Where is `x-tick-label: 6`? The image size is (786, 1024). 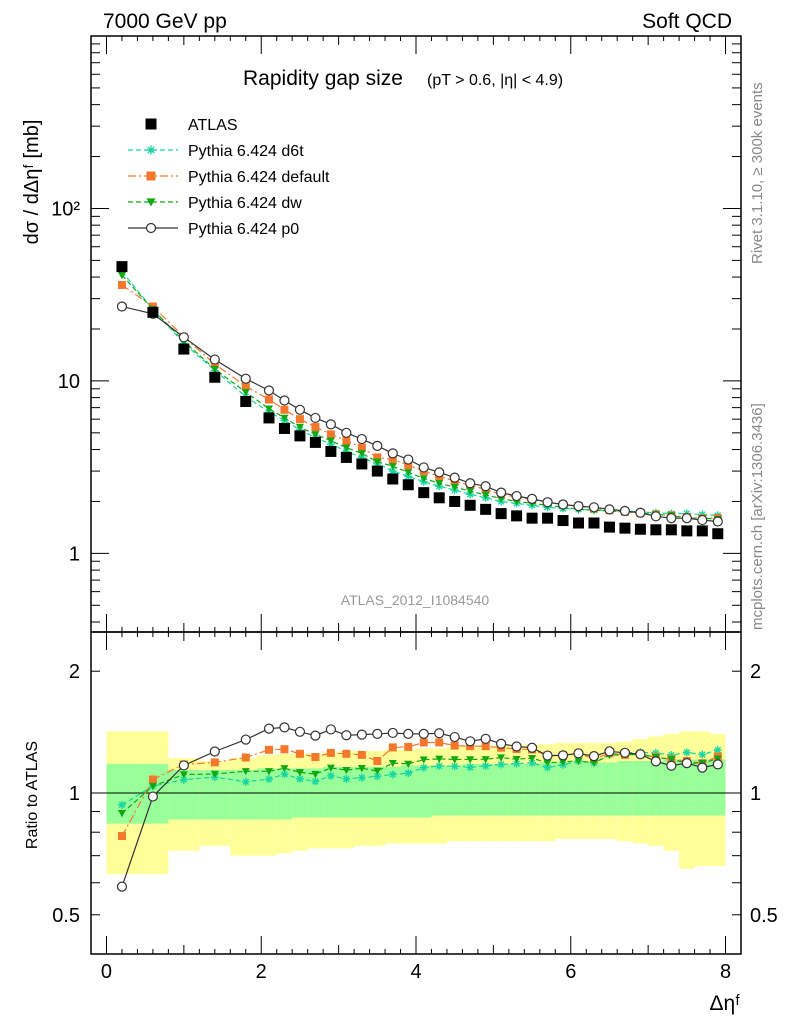
x-tick-label: 6 is located at coordinates (570, 972).